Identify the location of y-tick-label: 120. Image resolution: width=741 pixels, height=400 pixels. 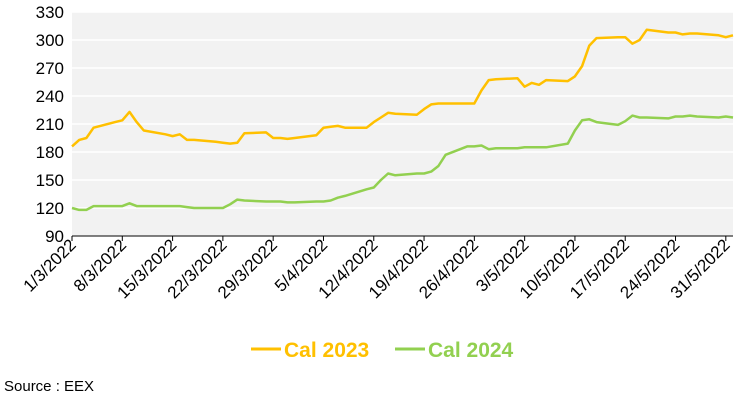
(50, 208).